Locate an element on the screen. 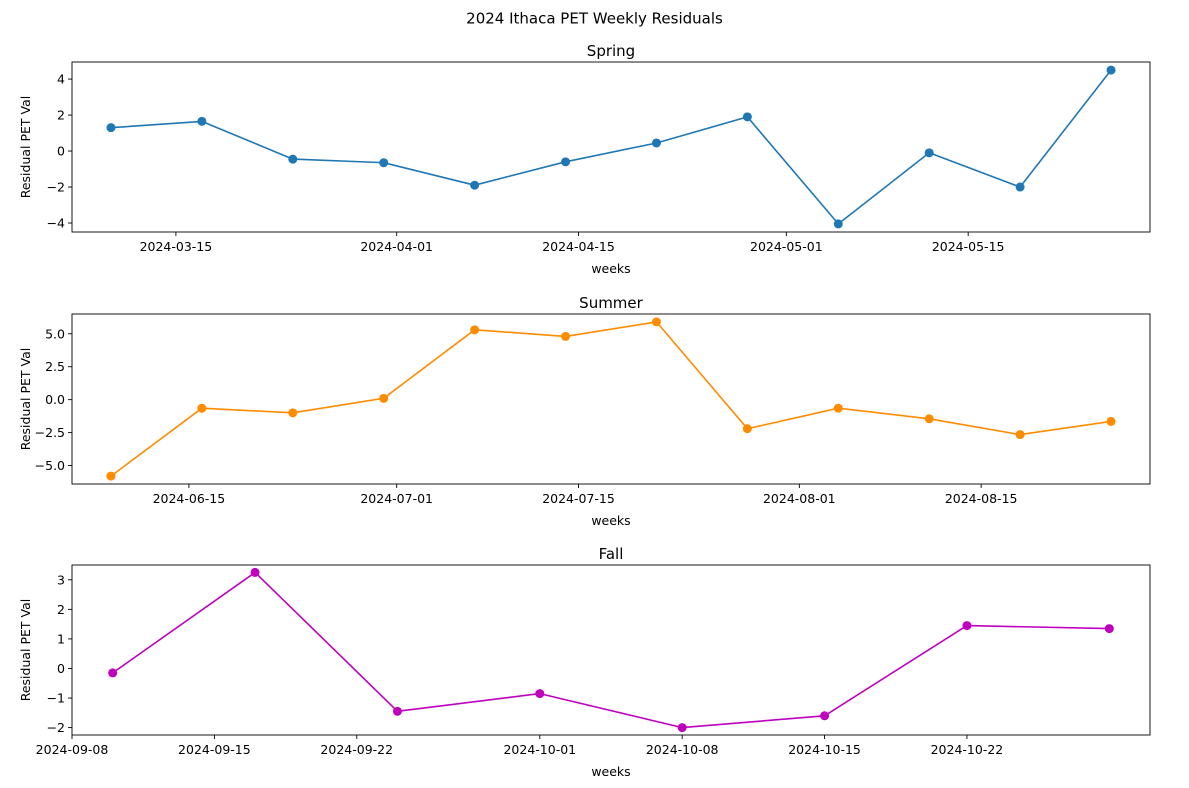 The image size is (1189, 788). summer-x-axis-label: weeks is located at coordinates (610, 520).